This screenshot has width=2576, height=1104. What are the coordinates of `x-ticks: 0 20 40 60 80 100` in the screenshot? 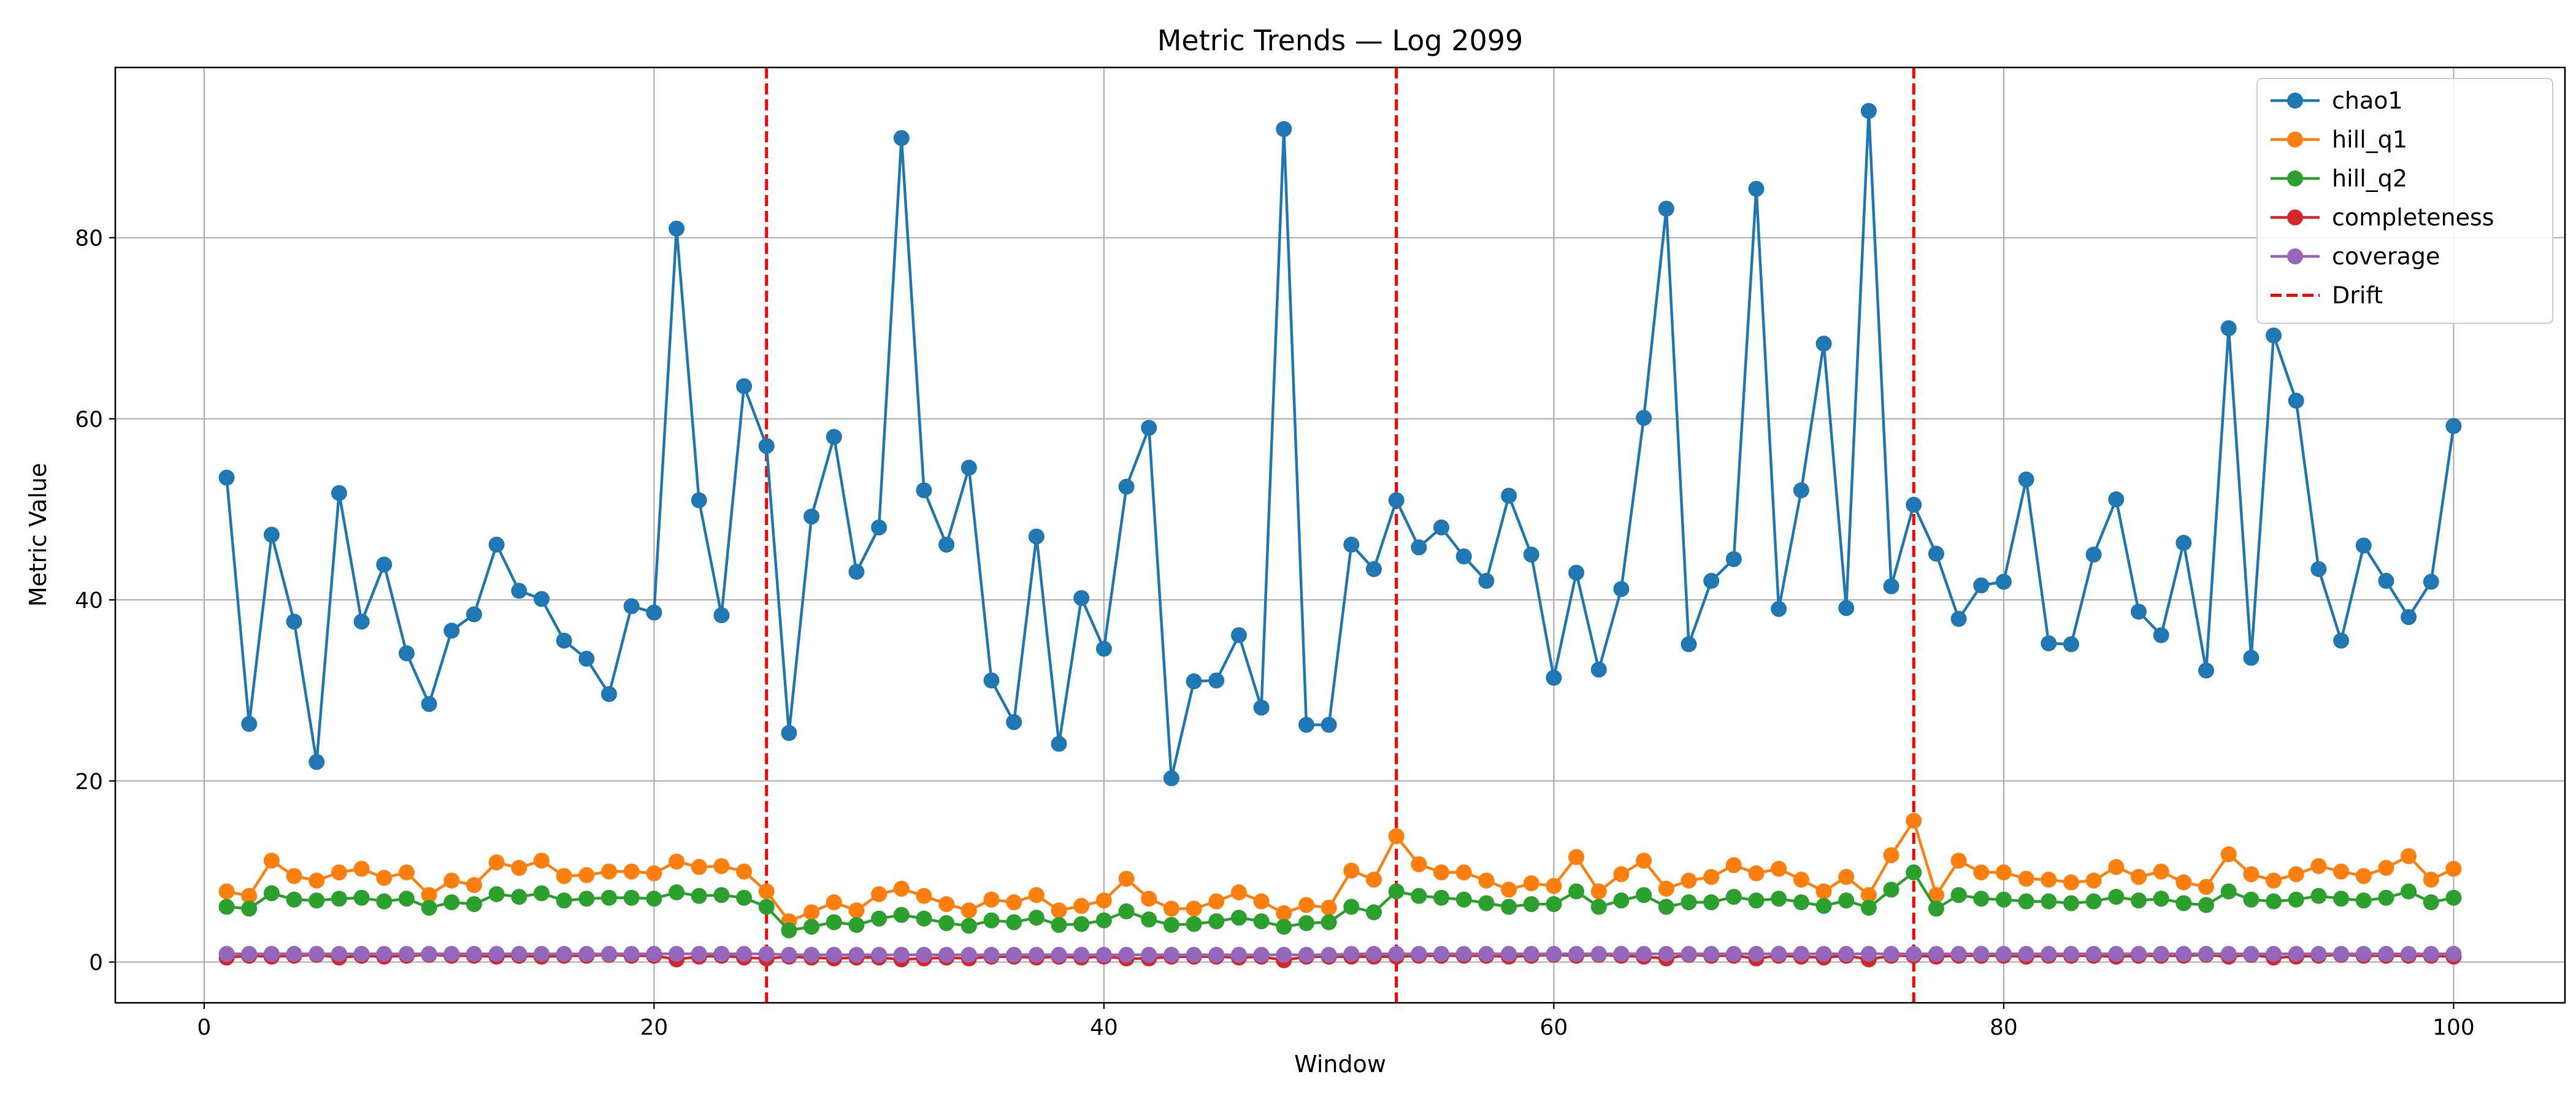 It's located at (1336, 1021).